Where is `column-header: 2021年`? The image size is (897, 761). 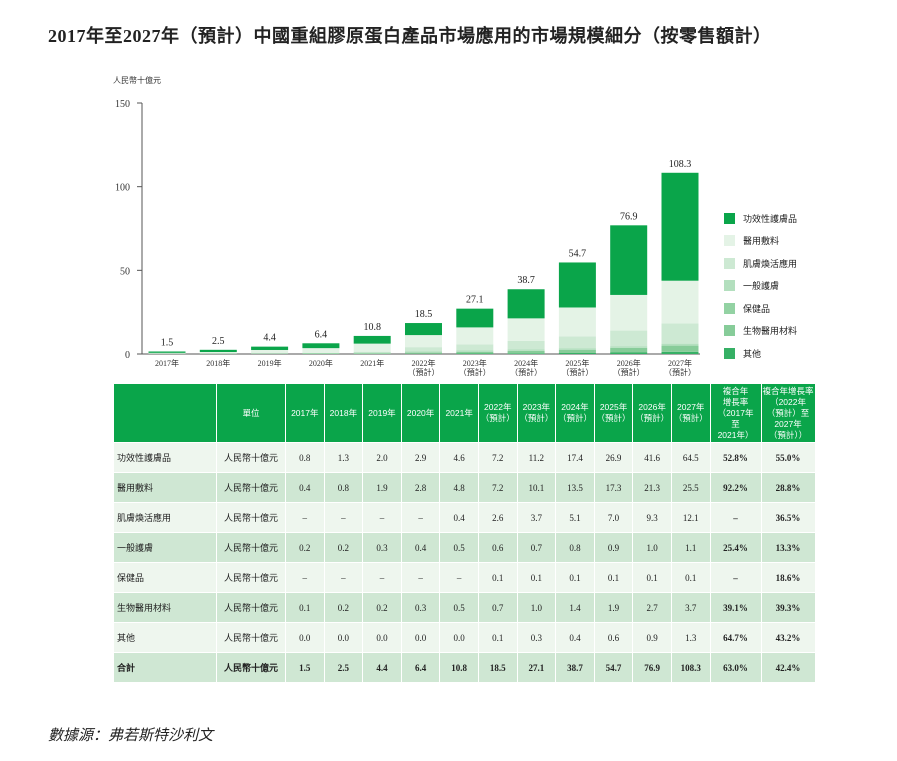
column-header: 2021年 is located at coordinates (459, 413).